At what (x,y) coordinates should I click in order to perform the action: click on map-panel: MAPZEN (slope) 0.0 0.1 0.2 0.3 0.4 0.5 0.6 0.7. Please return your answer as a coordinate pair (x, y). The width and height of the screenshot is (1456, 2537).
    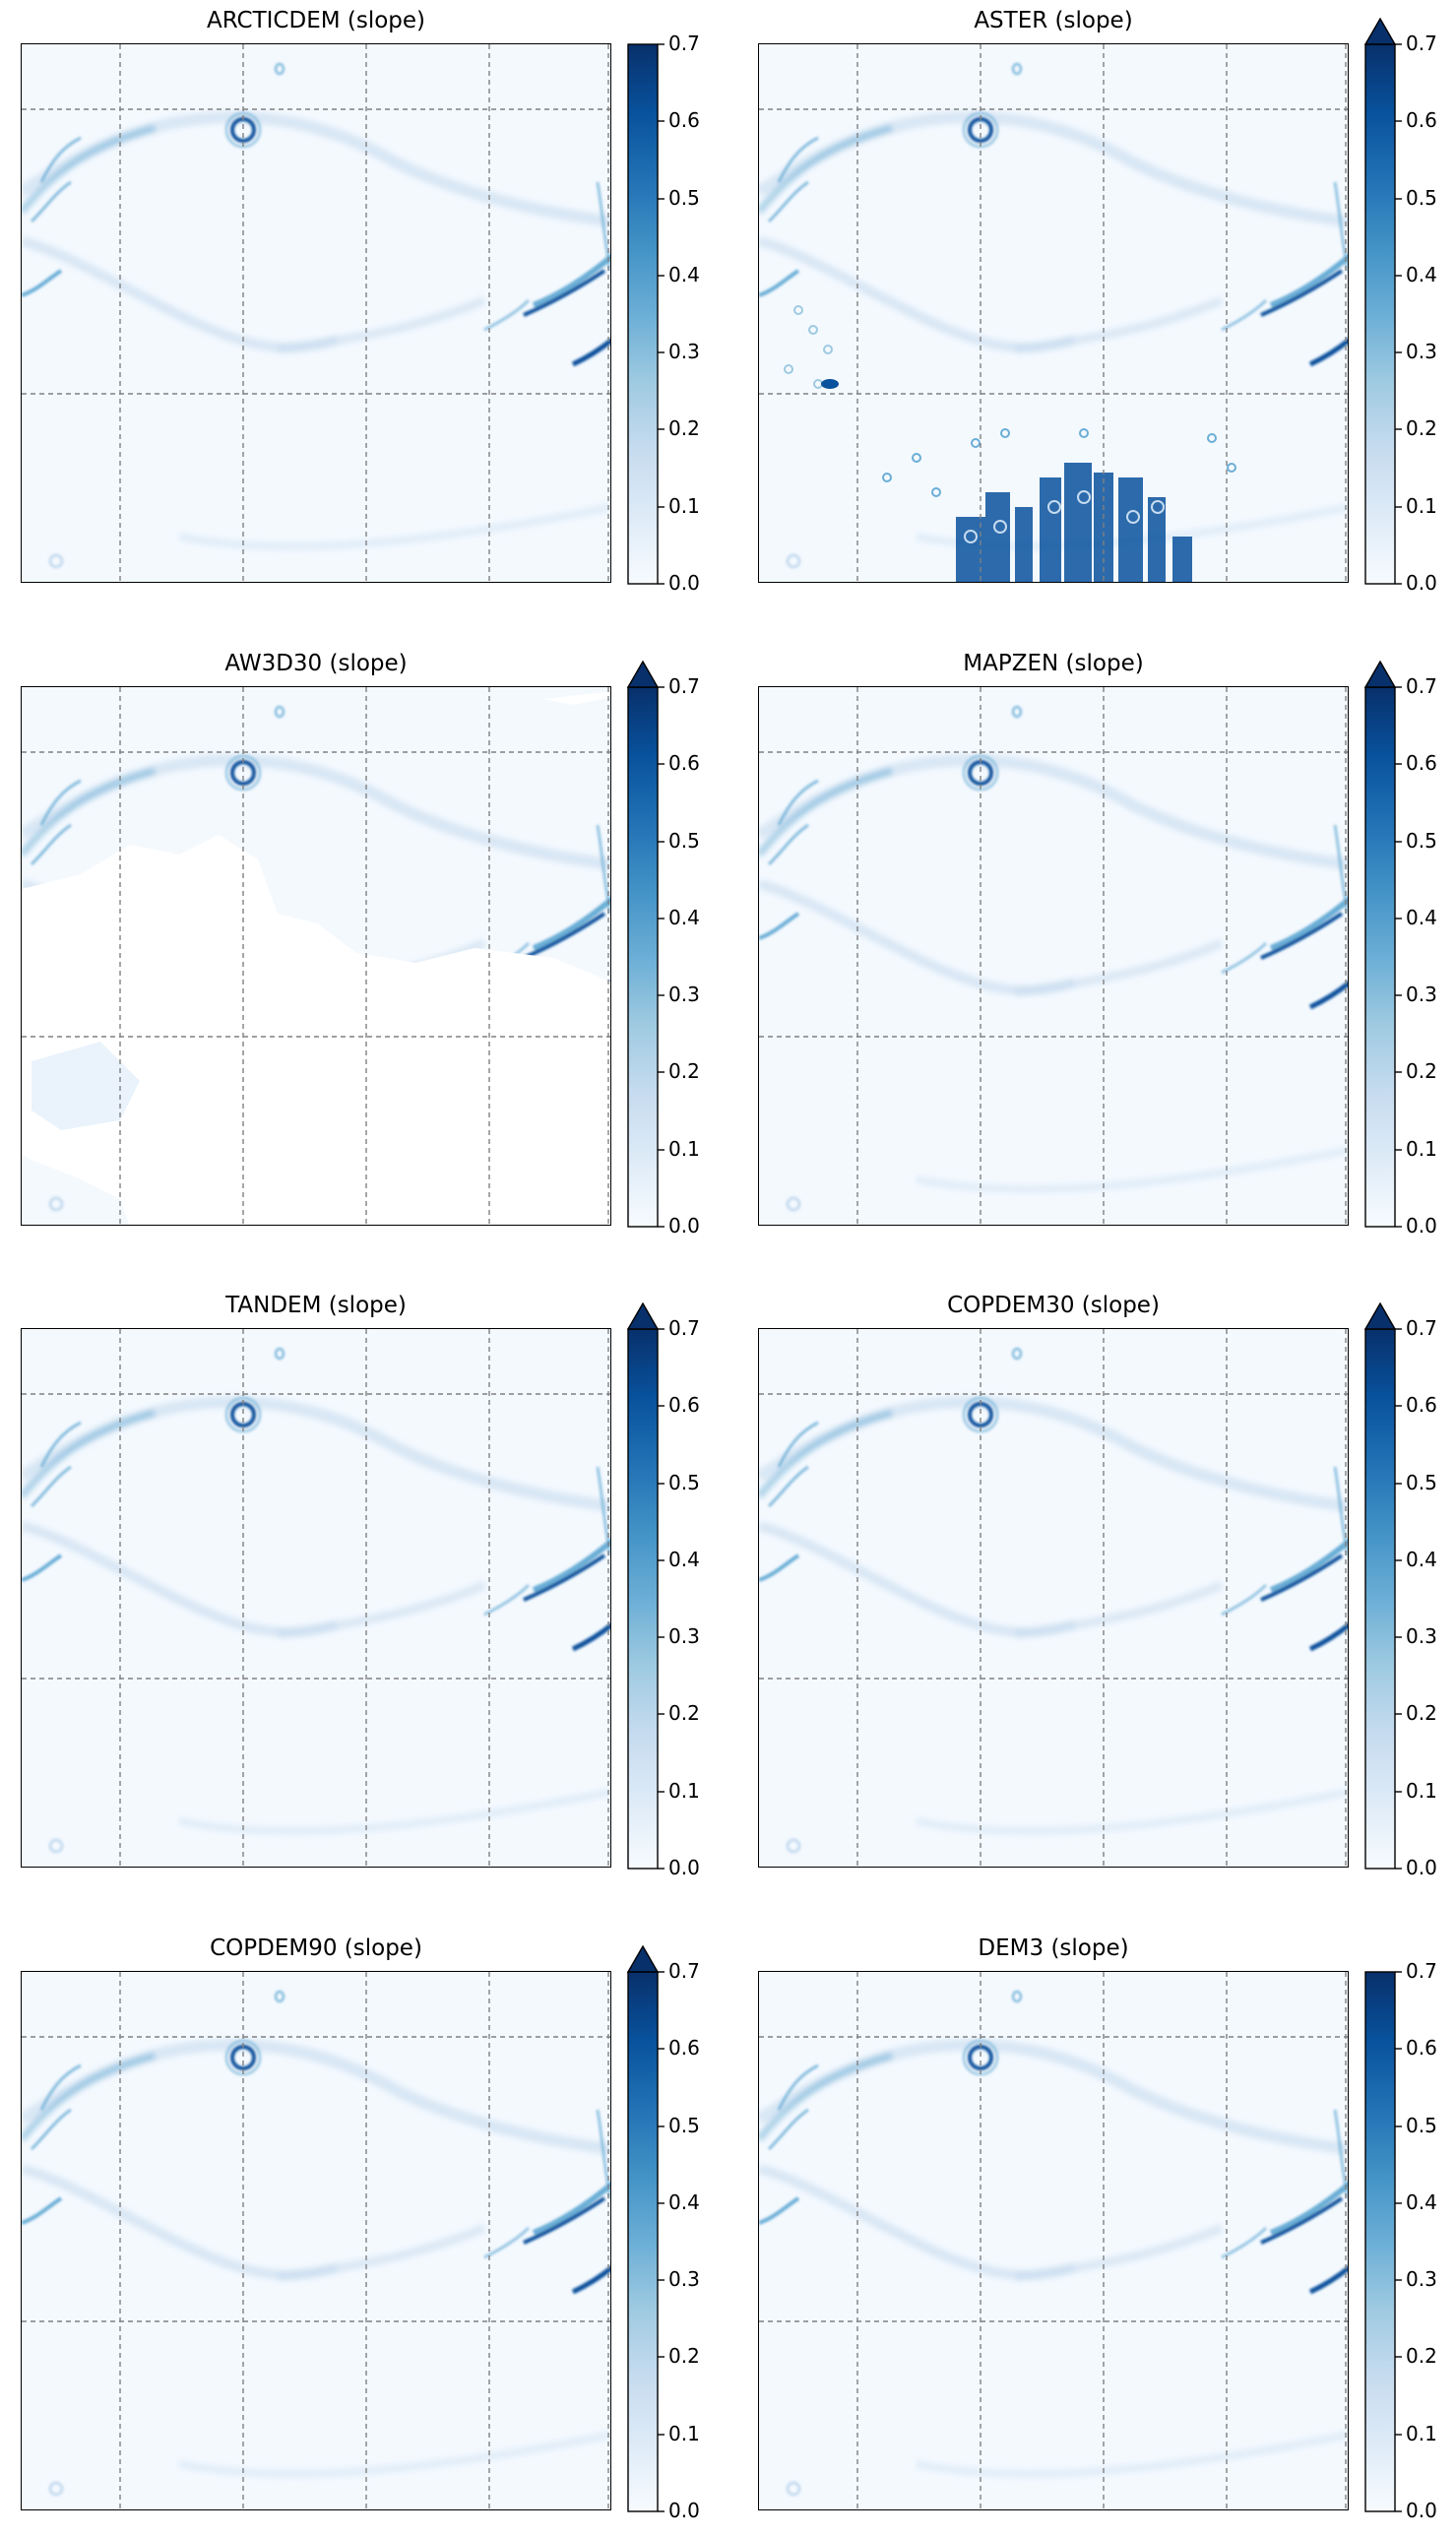
    Looking at the image, I should click on (1097, 944).